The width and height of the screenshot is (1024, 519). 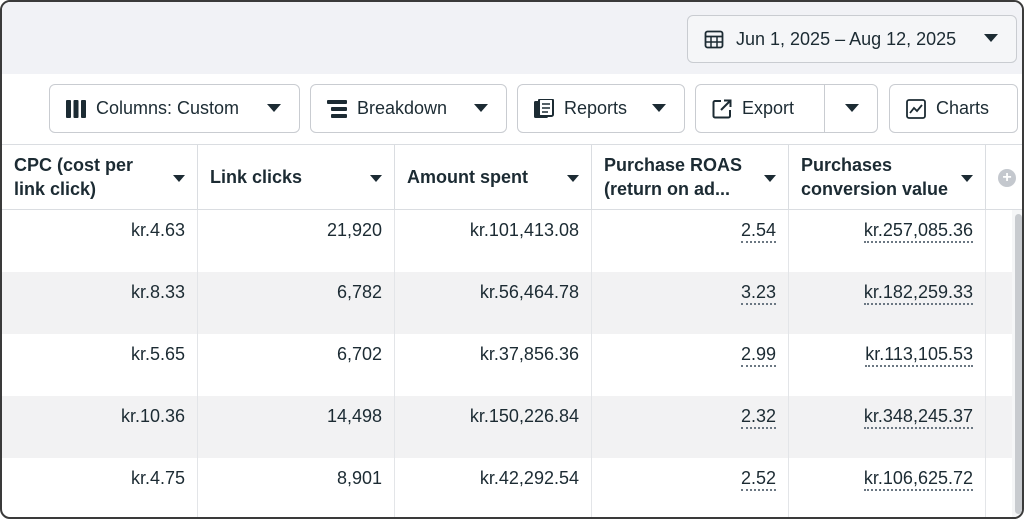 What do you see at coordinates (758, 479) in the screenshot?
I see `roas-value: 2.52` at bounding box center [758, 479].